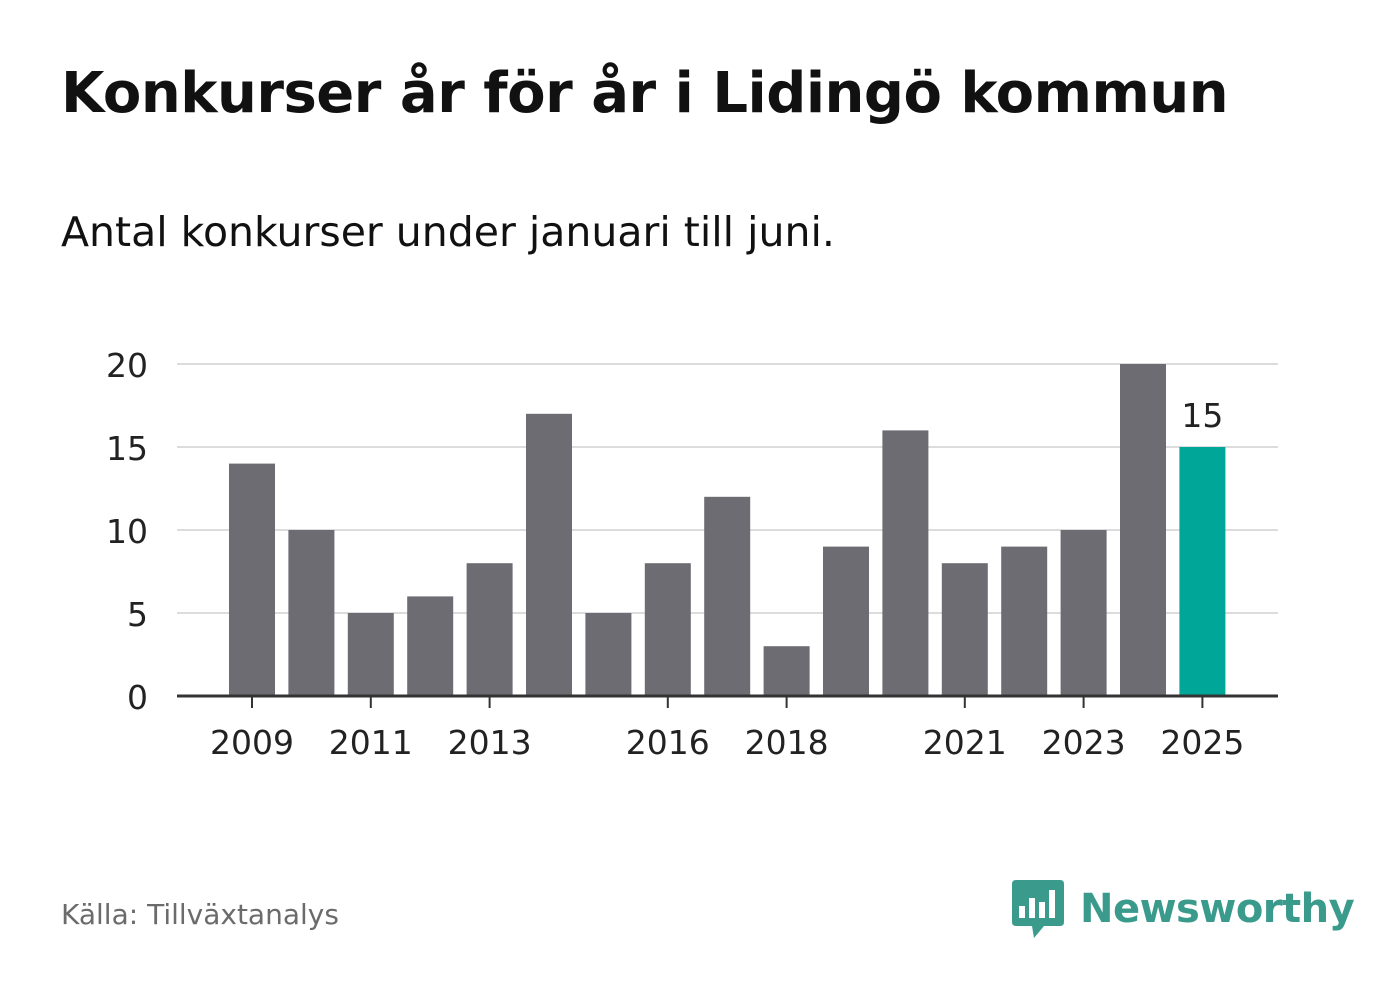 Image resolution: width=1382 pixels, height=999 pixels. I want to click on bar-2022, so click(1024, 621).